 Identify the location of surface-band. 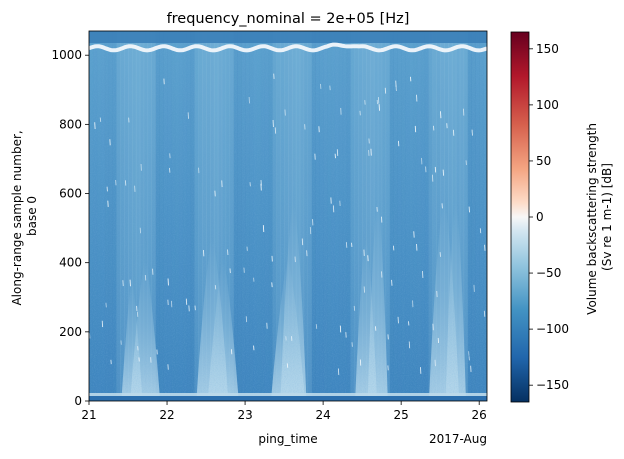
(288, 37).